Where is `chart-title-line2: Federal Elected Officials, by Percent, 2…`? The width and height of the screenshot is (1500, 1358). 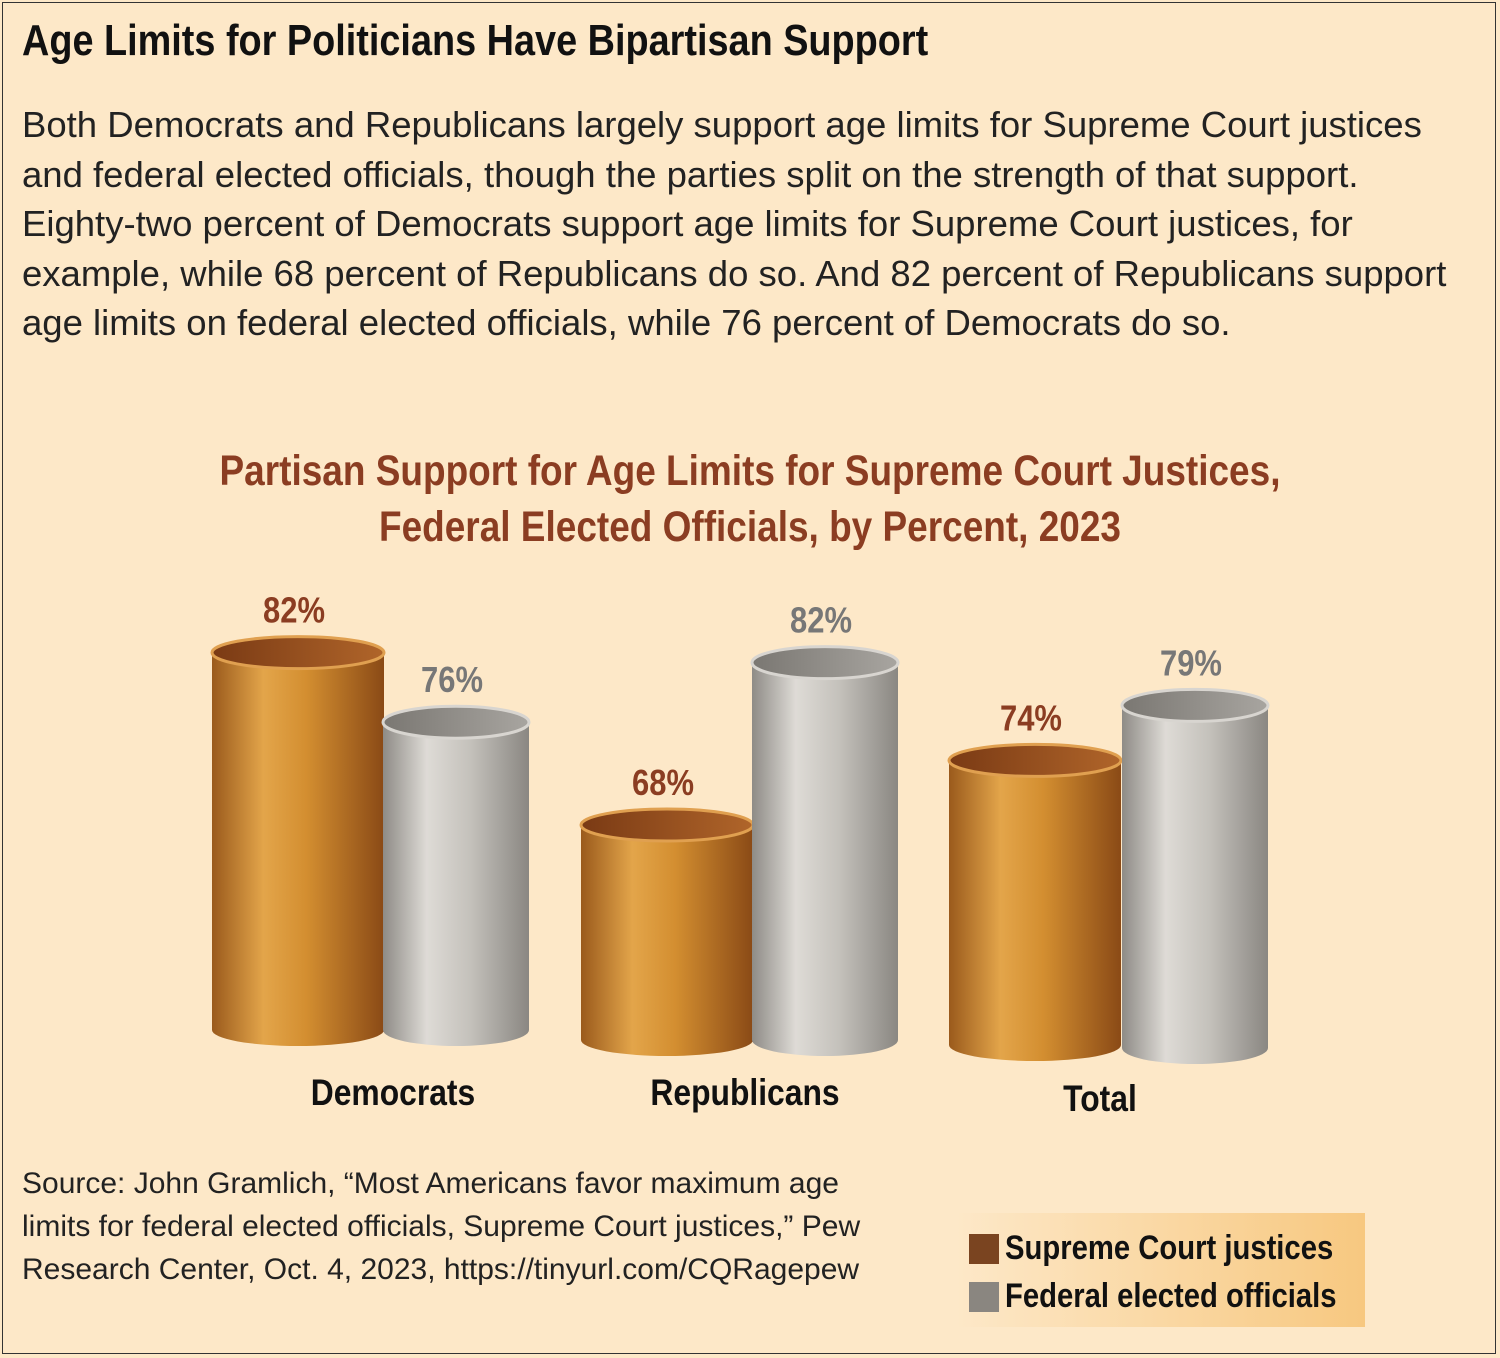
chart-title-line2: Federal Elected Officials, by Percent, 2… is located at coordinates (749, 527).